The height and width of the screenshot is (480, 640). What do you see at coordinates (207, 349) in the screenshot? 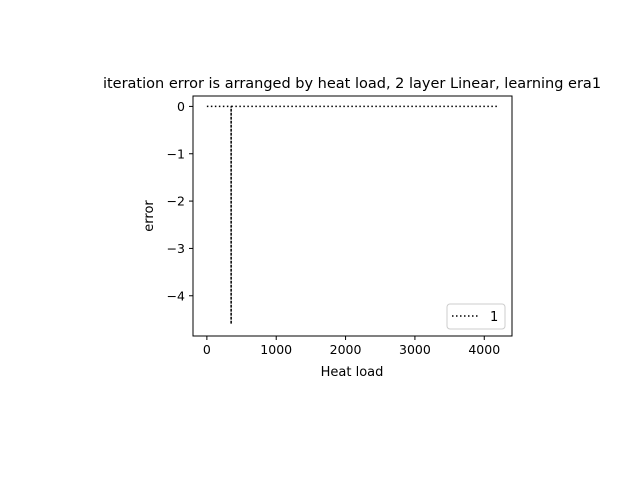
I see `x-tick-label: 0` at bounding box center [207, 349].